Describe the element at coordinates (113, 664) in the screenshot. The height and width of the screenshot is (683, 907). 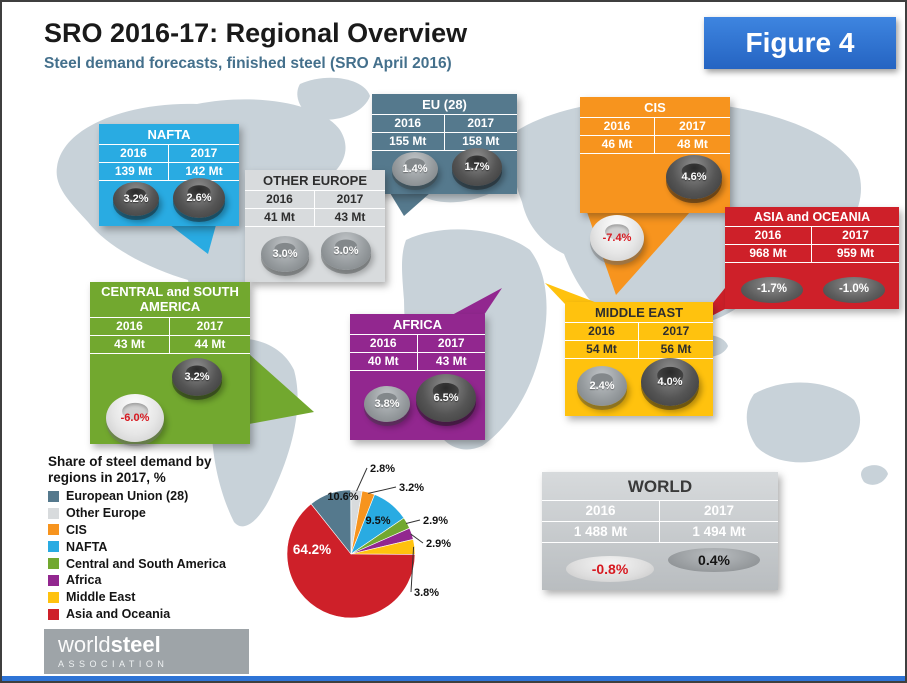
I see `logo-subtext: ASSOCIATION` at that location.